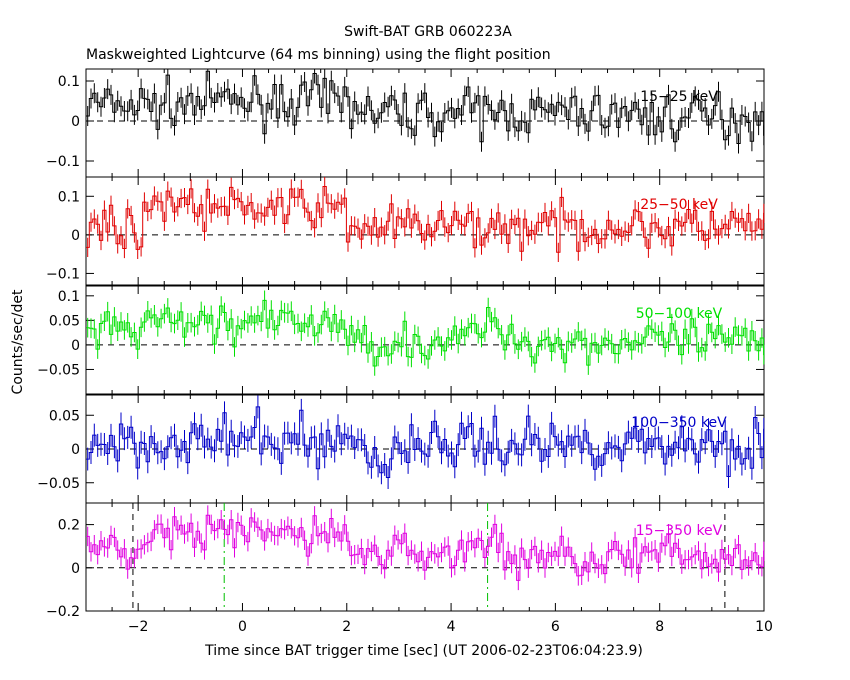 Image resolution: width=850 pixels, height=680 pixels. What do you see at coordinates (679, 97) in the screenshot?
I see `band-label: 15−25 keV` at bounding box center [679, 97].